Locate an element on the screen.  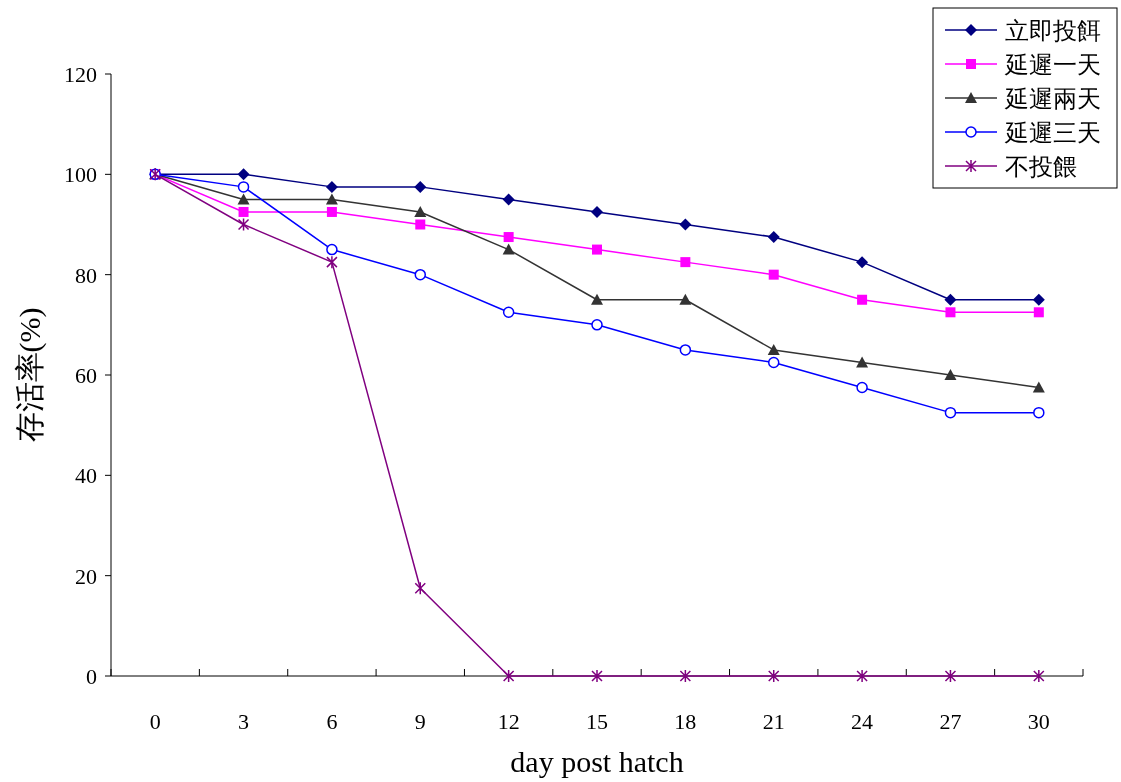
x-tick-label: 0 is located at coordinates (155, 721).